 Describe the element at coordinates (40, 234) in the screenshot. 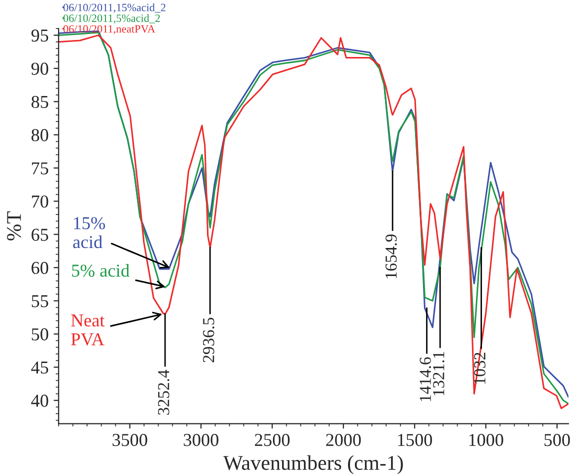

I see `y-tick-label: 65` at that location.